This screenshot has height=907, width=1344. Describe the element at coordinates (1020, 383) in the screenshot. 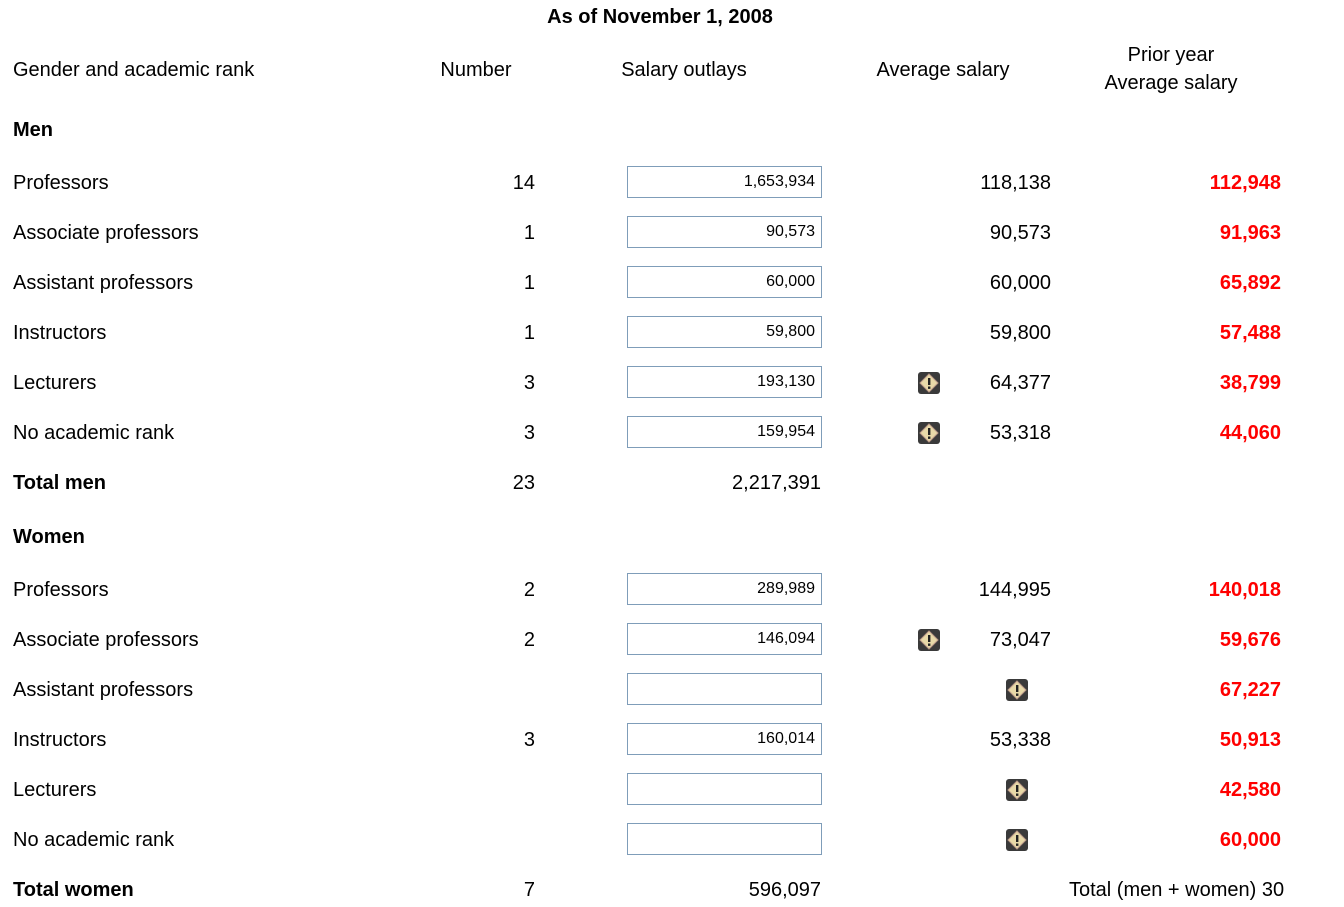

I see `average: 64,377` at that location.